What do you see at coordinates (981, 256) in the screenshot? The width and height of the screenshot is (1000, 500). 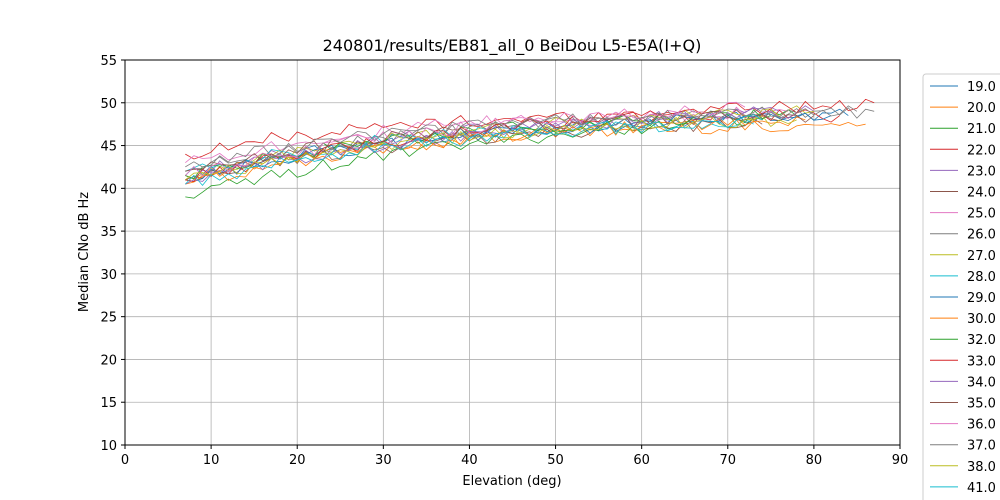 I see `legend-label: 27.0` at bounding box center [981, 256].